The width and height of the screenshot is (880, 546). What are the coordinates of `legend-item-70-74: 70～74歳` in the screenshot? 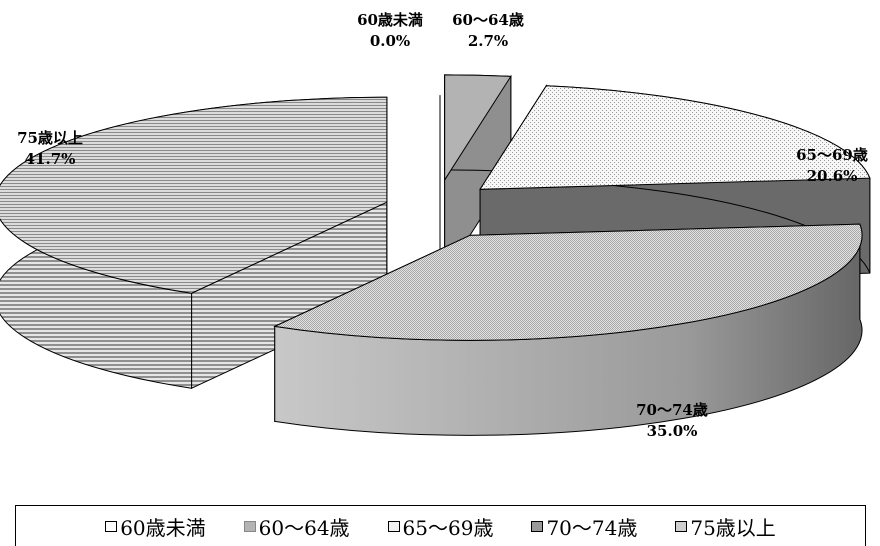 It's located at (584, 526).